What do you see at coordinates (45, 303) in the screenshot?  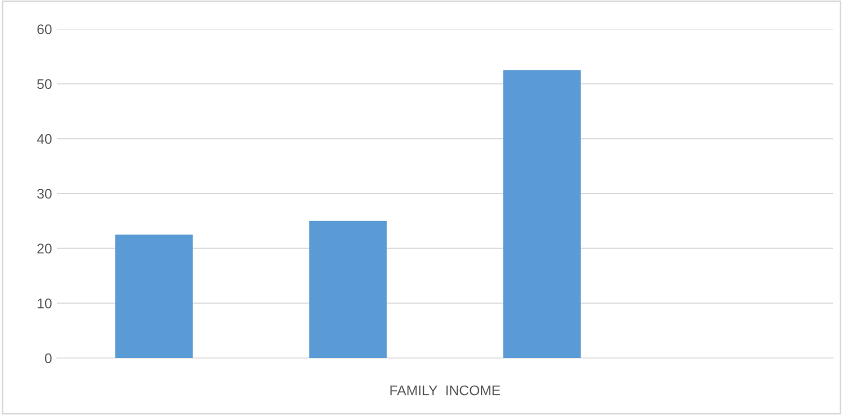 I see `y-tick-label: 10` at bounding box center [45, 303].